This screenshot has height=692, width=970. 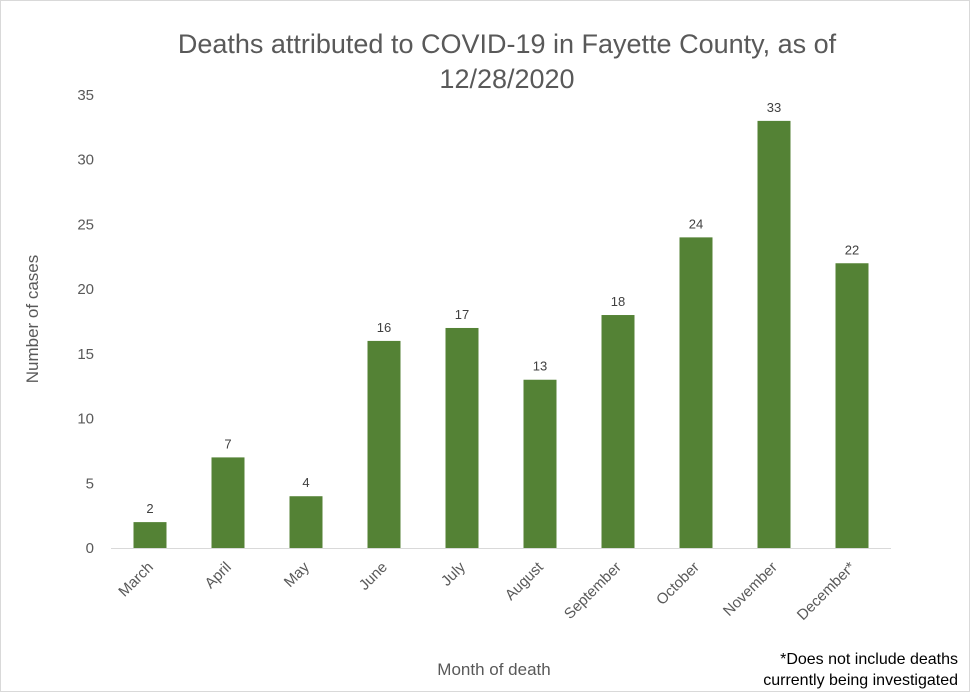 I want to click on data-label: 24, so click(x=696, y=223).